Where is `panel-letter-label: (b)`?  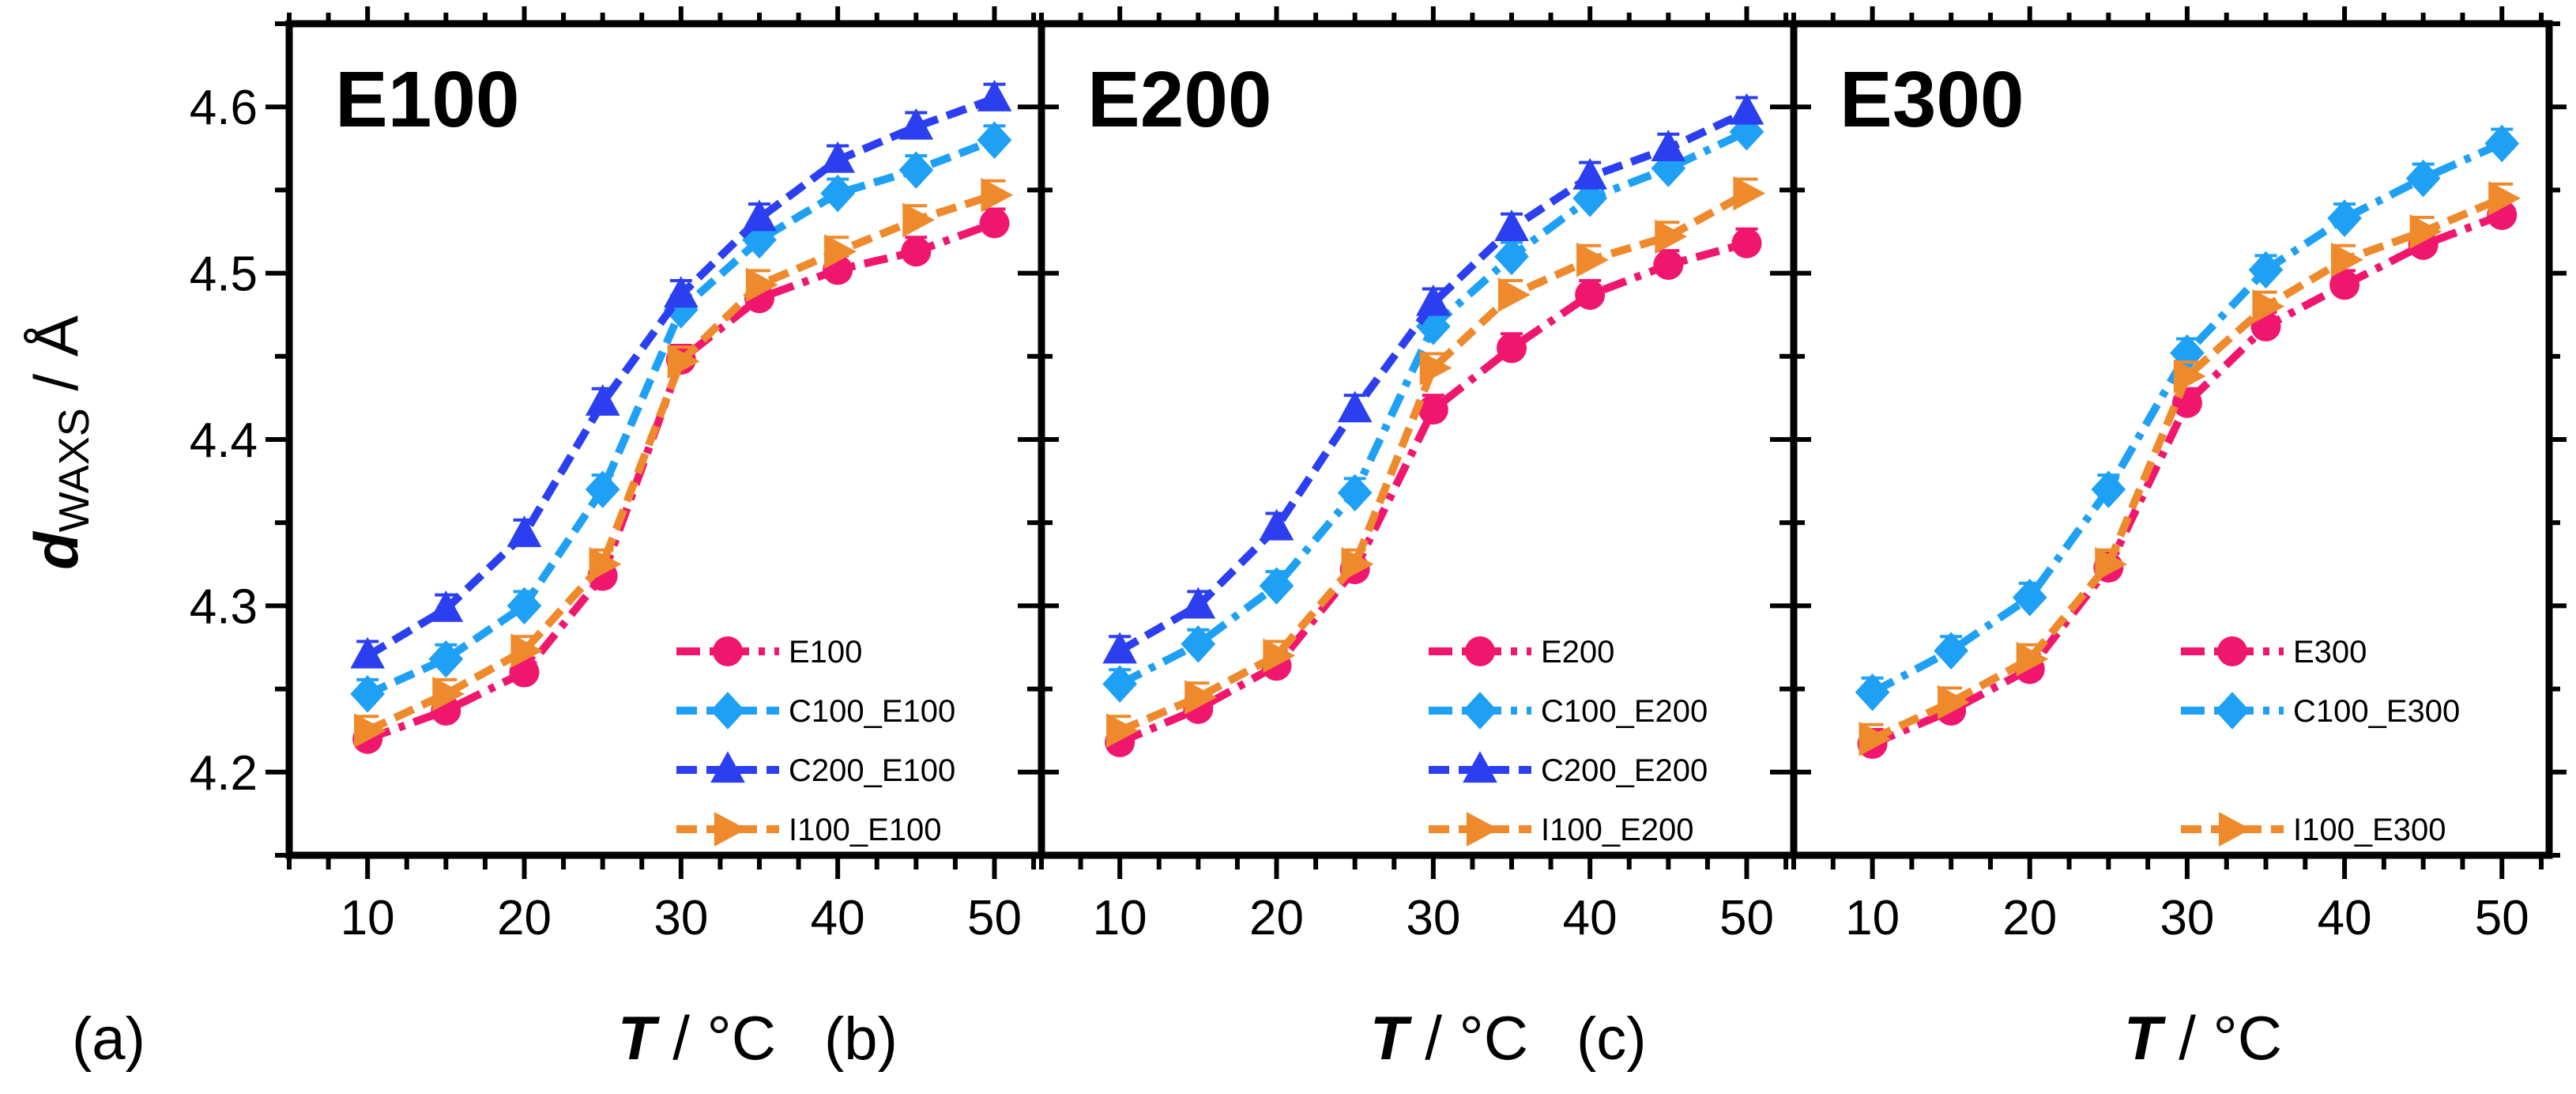 panel-letter-label: (b) is located at coordinates (861, 1039).